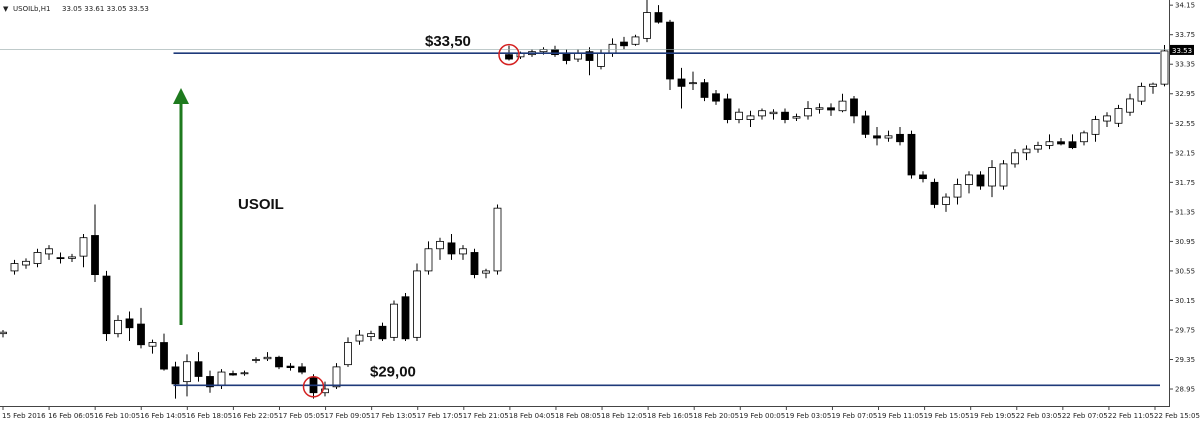 This screenshot has height=425, width=1200. Describe the element at coordinates (6, 9) in the screenshot. I see `header-arrow: ▼` at that location.